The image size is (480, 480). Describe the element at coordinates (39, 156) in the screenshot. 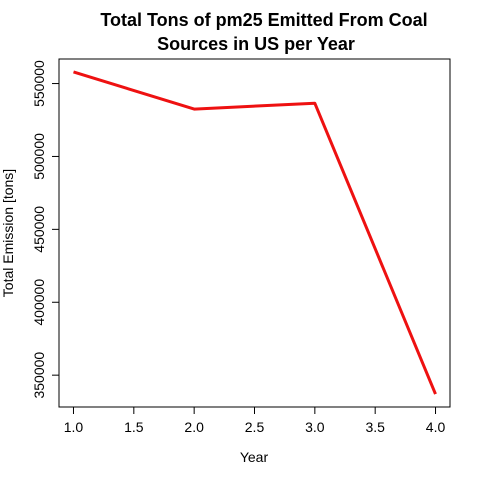

I see `y-tick-label: 500000` at that location.